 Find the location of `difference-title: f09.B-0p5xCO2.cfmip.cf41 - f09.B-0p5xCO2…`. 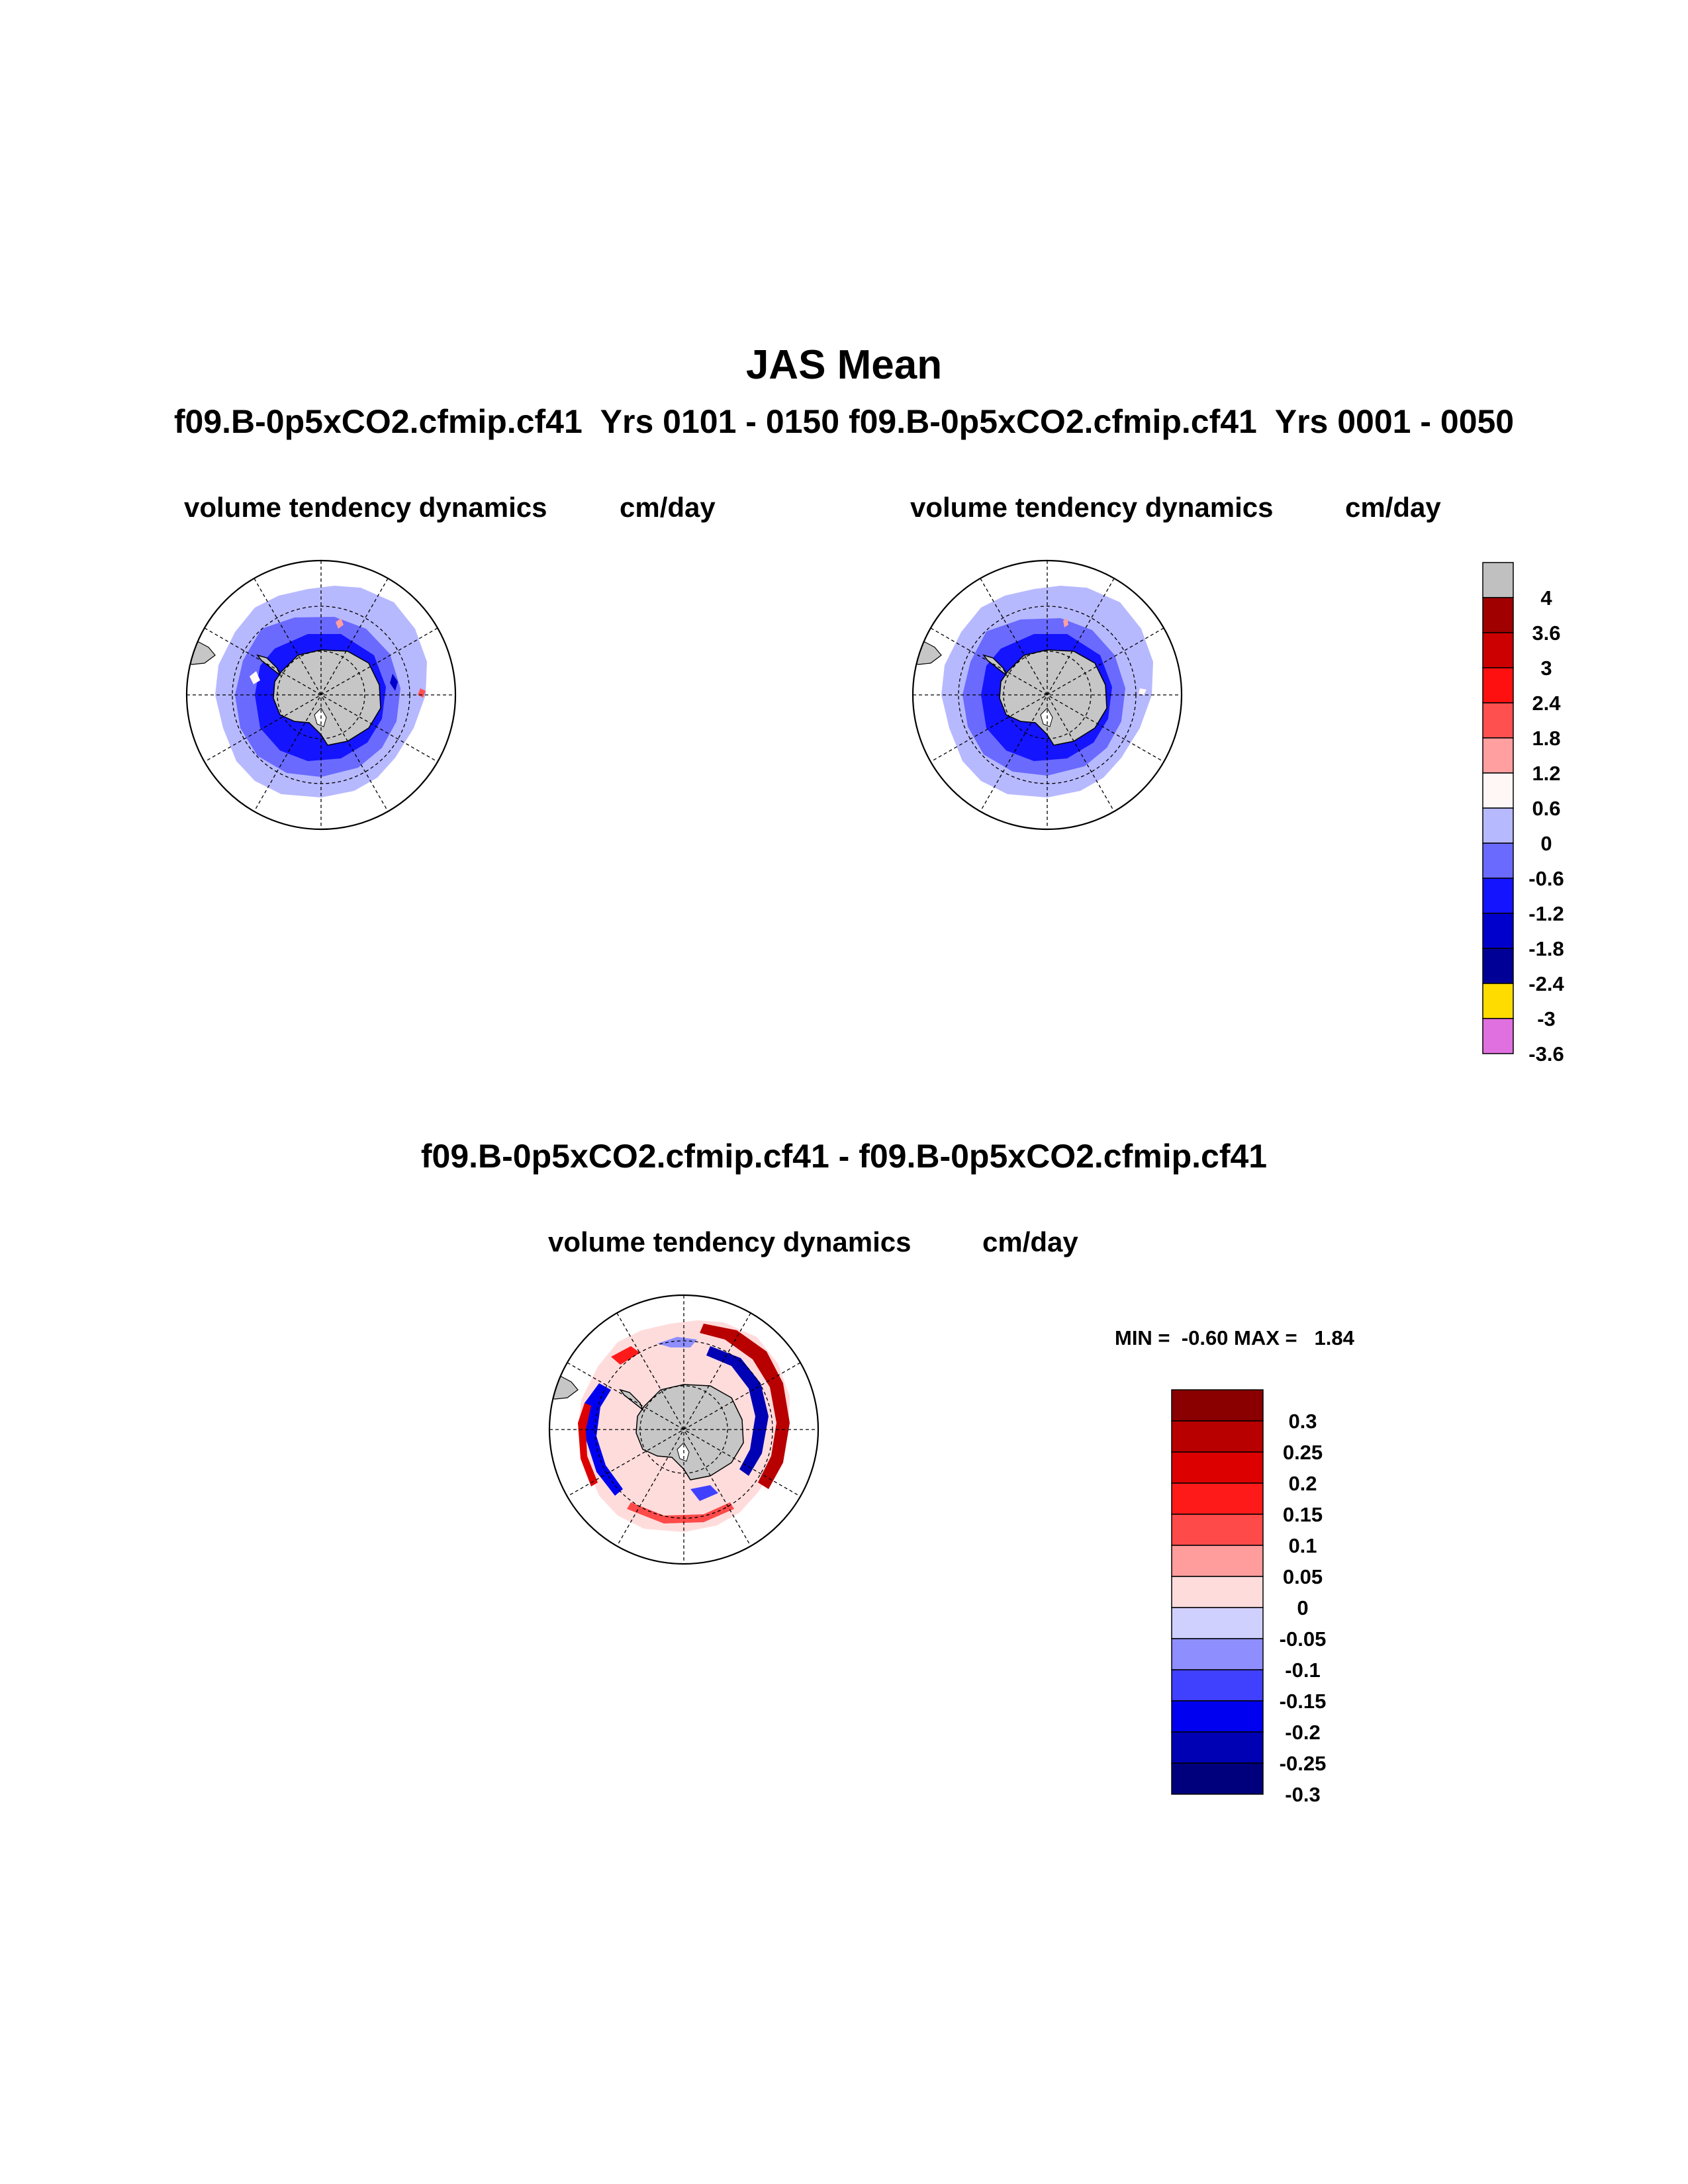

difference-title: f09.B-0p5xCO2.cfmip.cf41 - f09.B-0p5xCO2… is located at coordinates (844, 1156).